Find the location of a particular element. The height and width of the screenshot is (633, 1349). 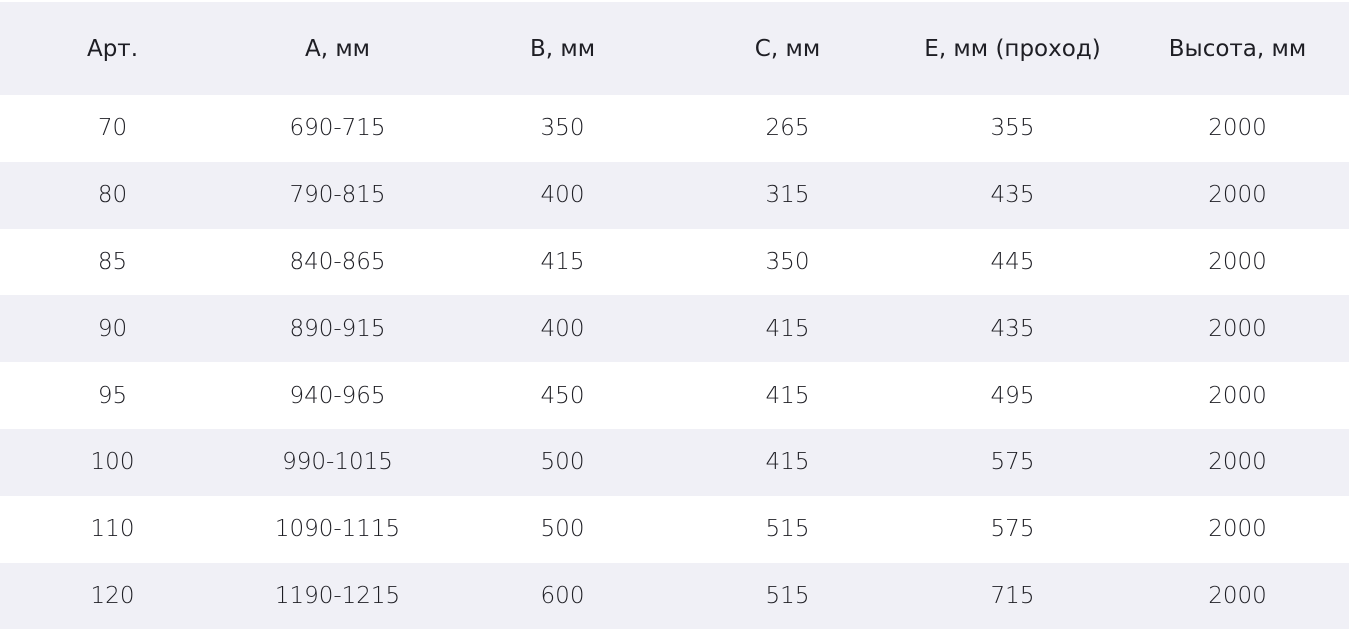

table-cell: 85 is located at coordinates (112, 261).